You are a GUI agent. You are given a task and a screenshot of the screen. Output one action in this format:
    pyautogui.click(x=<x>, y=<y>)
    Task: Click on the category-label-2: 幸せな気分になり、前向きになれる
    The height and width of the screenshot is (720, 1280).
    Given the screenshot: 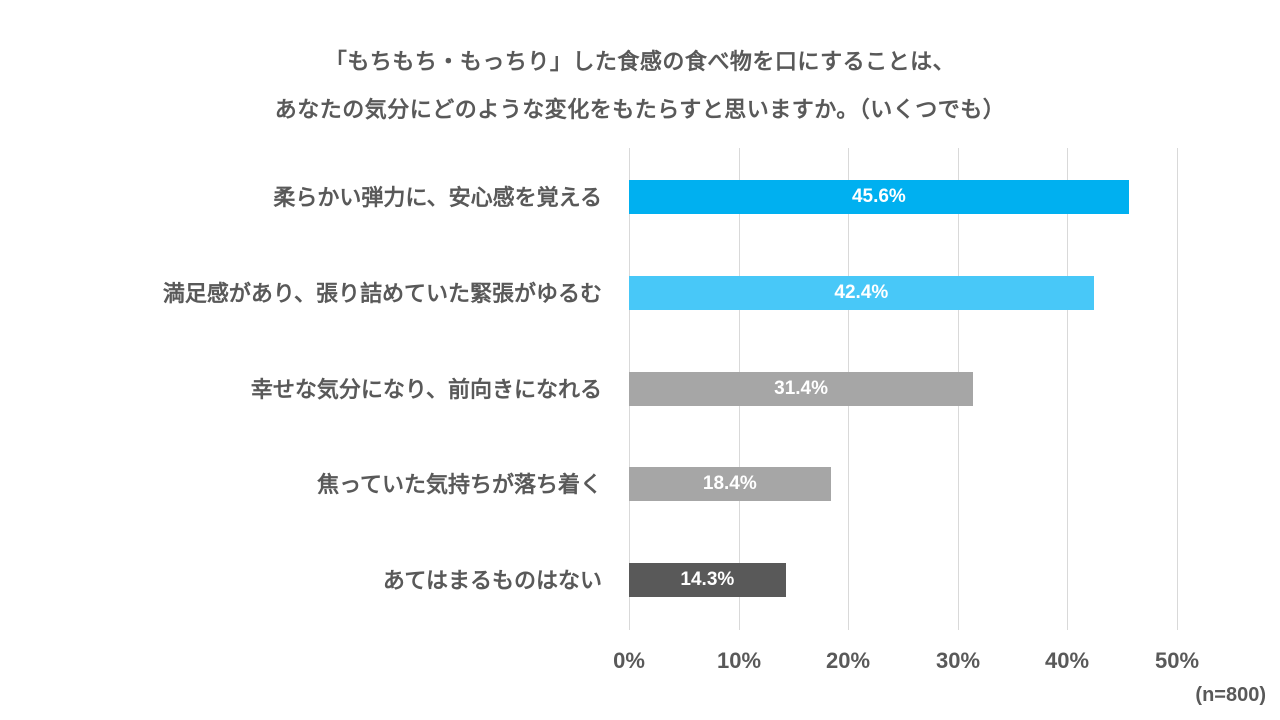 What is the action you would take?
    pyautogui.click(x=426, y=390)
    